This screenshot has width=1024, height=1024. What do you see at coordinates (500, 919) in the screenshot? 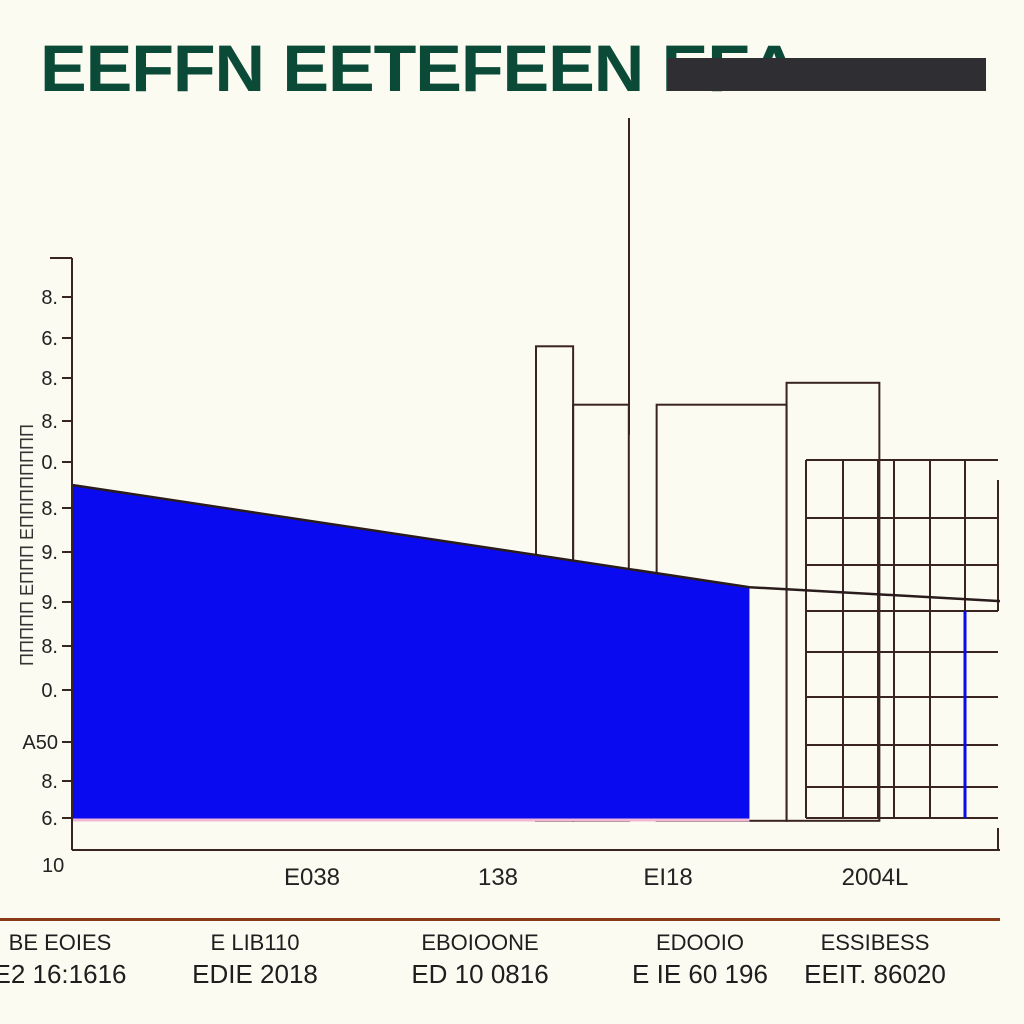
I see `footer-divider` at bounding box center [500, 919].